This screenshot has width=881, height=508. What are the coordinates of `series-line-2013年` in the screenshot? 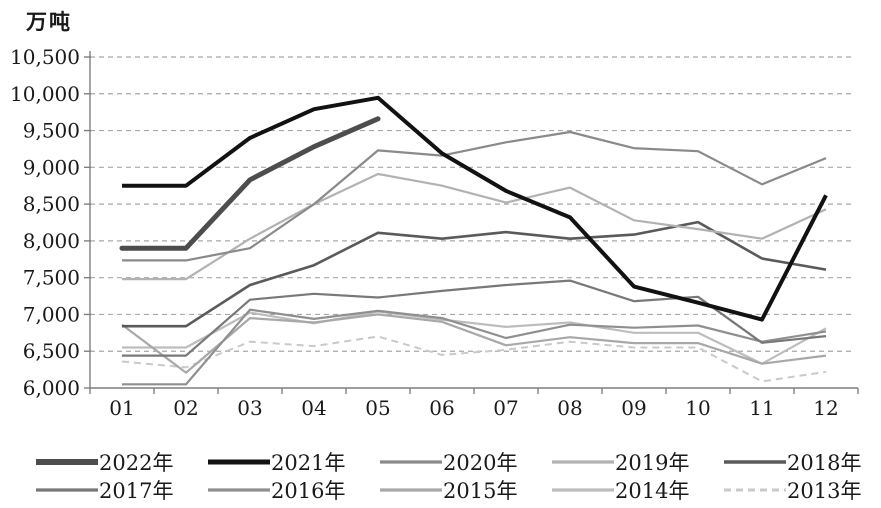 It's located at (474, 359).